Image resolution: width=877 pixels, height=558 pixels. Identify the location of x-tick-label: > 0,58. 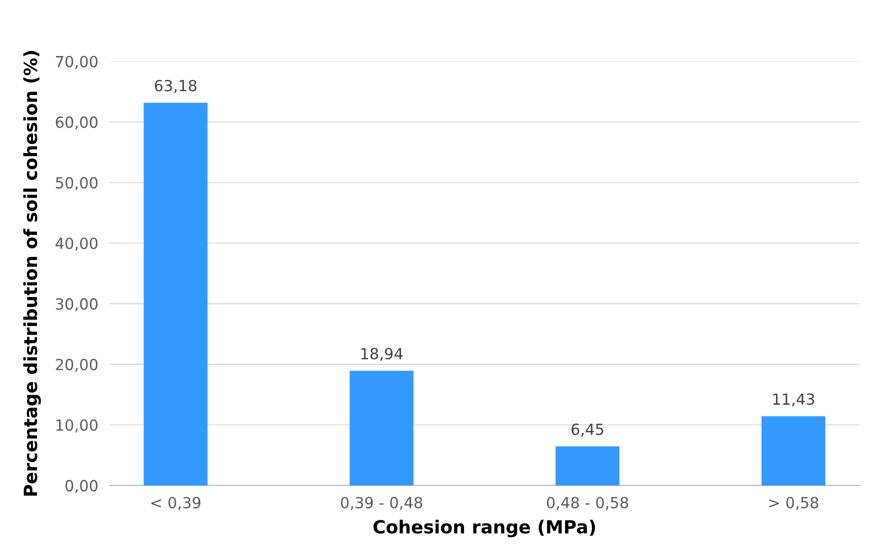
(793, 503).